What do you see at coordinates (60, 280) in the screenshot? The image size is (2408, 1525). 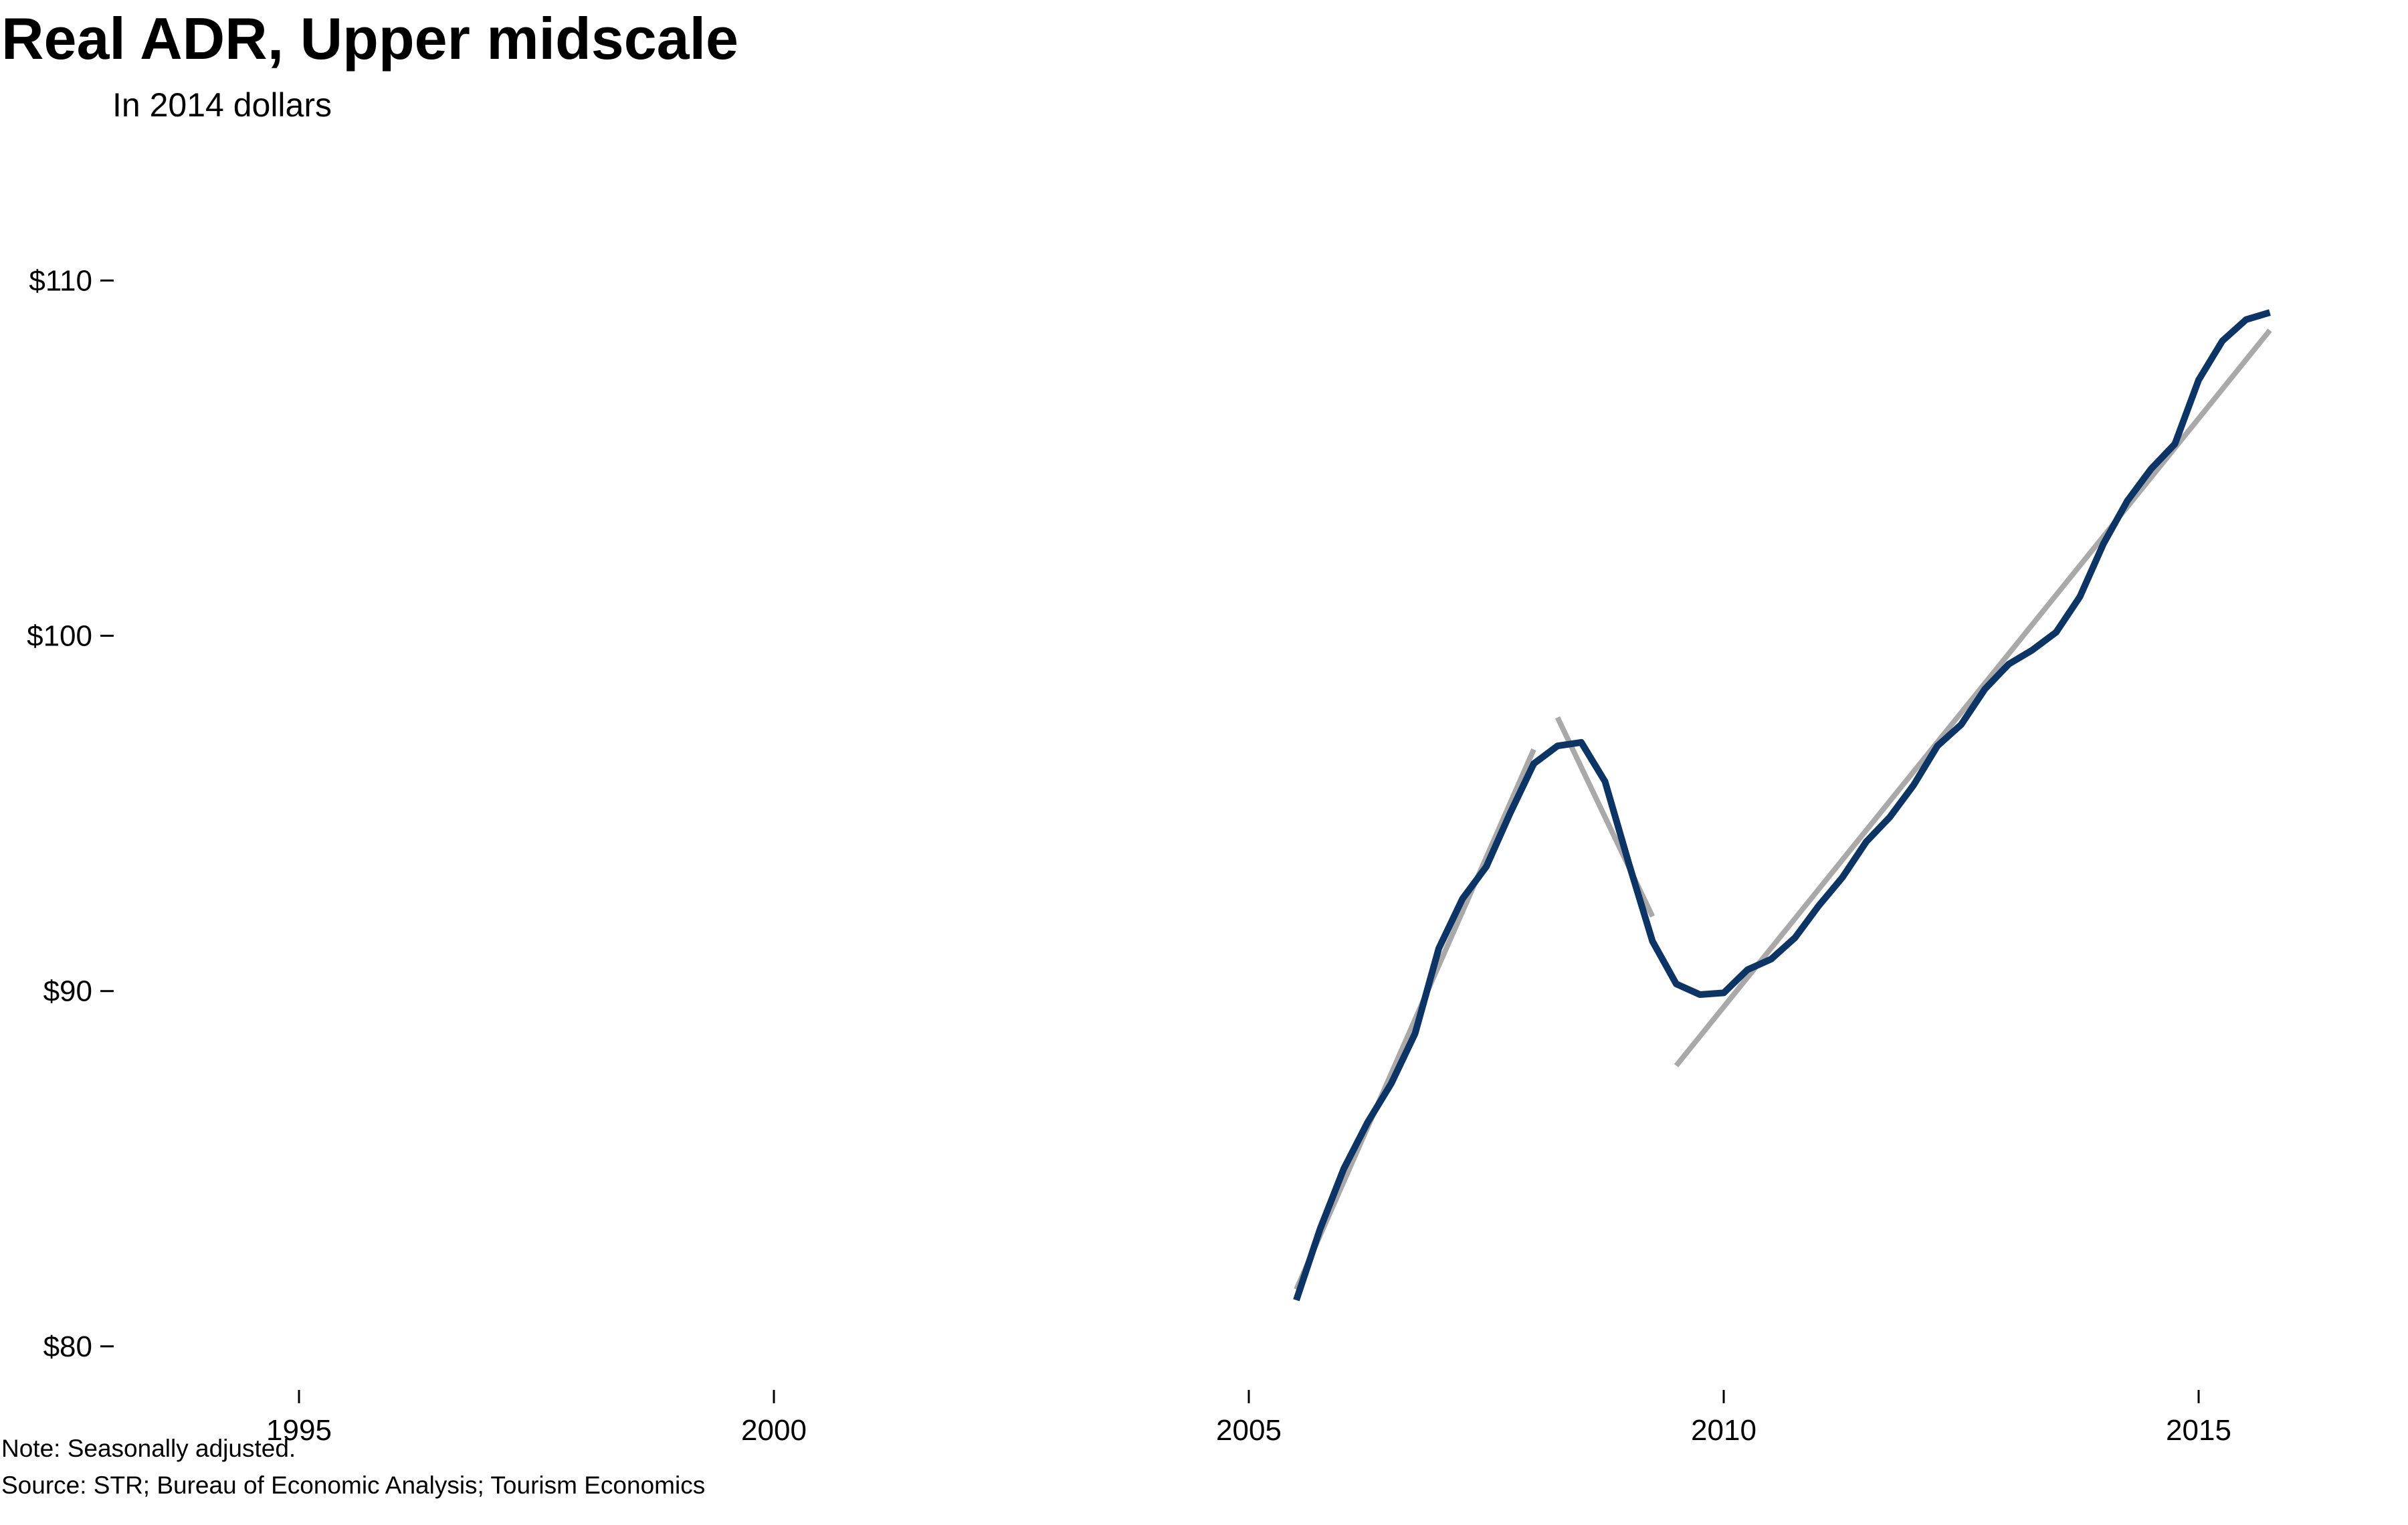 I see `y-tick-label: $110` at bounding box center [60, 280].